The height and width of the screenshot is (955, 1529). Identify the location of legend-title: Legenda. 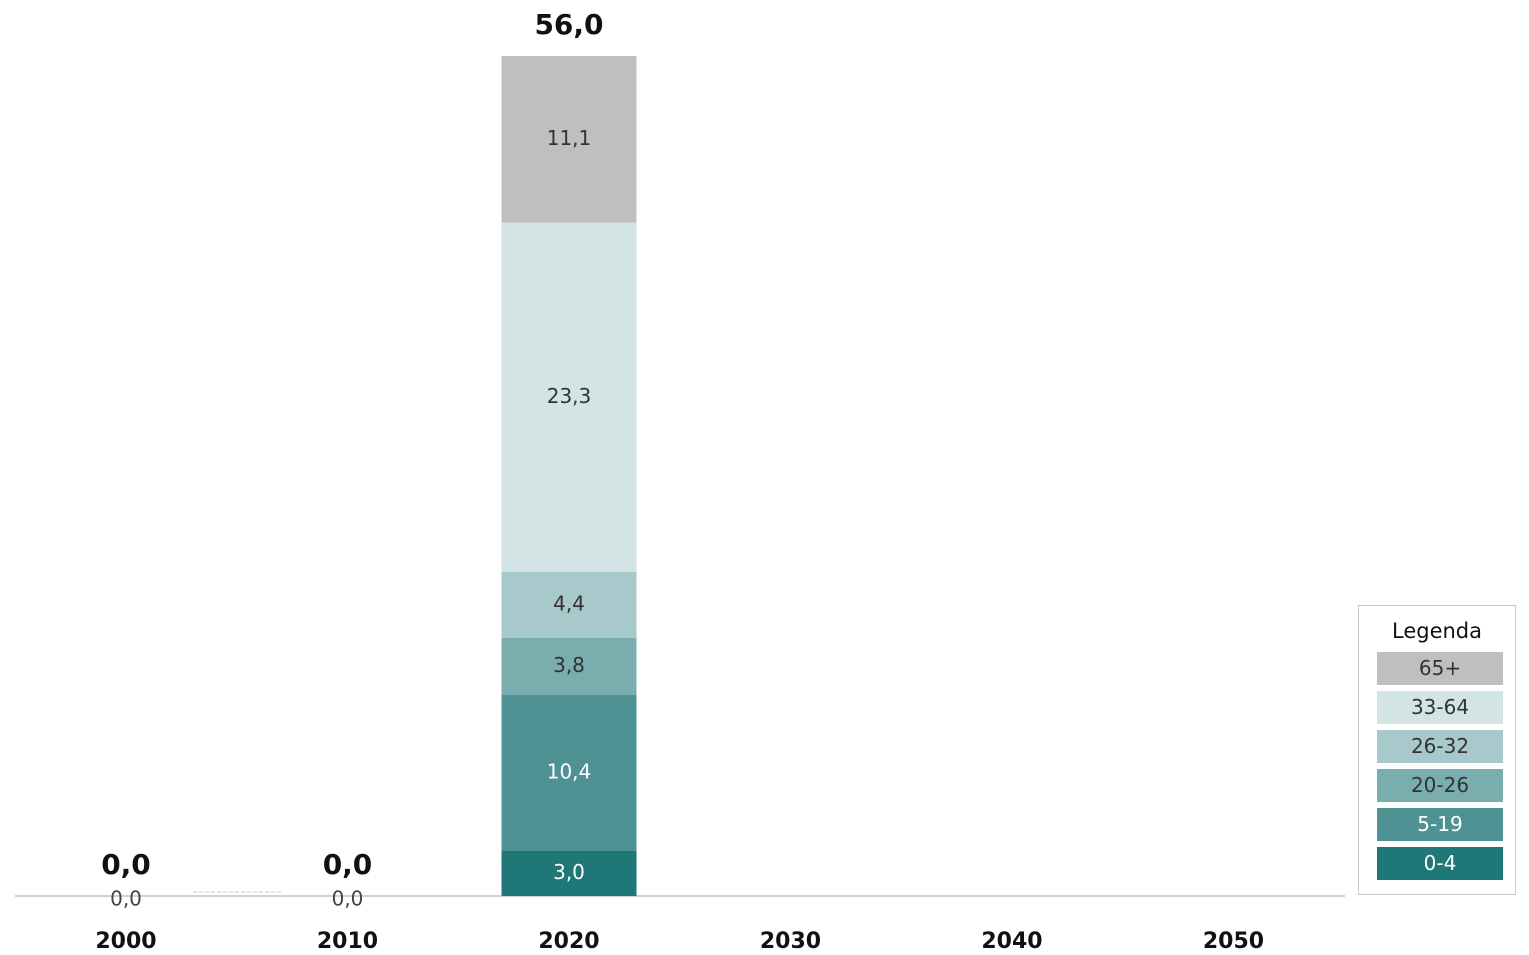
(1436, 631).